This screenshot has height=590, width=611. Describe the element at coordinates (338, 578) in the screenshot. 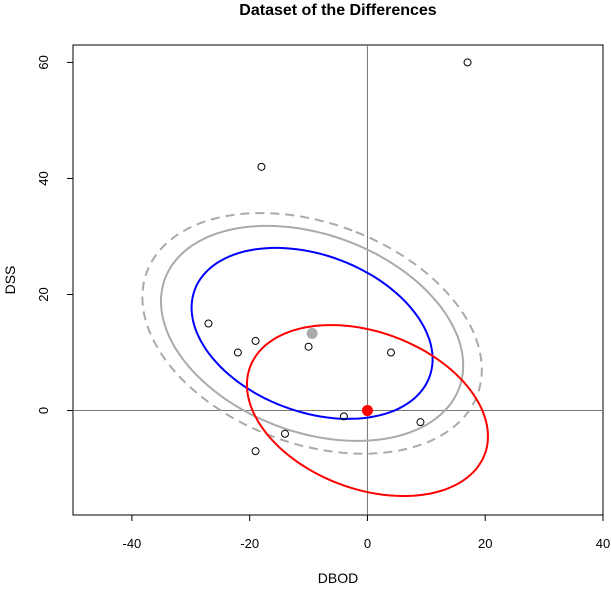

I see `x-axis-label: DBOD` at that location.